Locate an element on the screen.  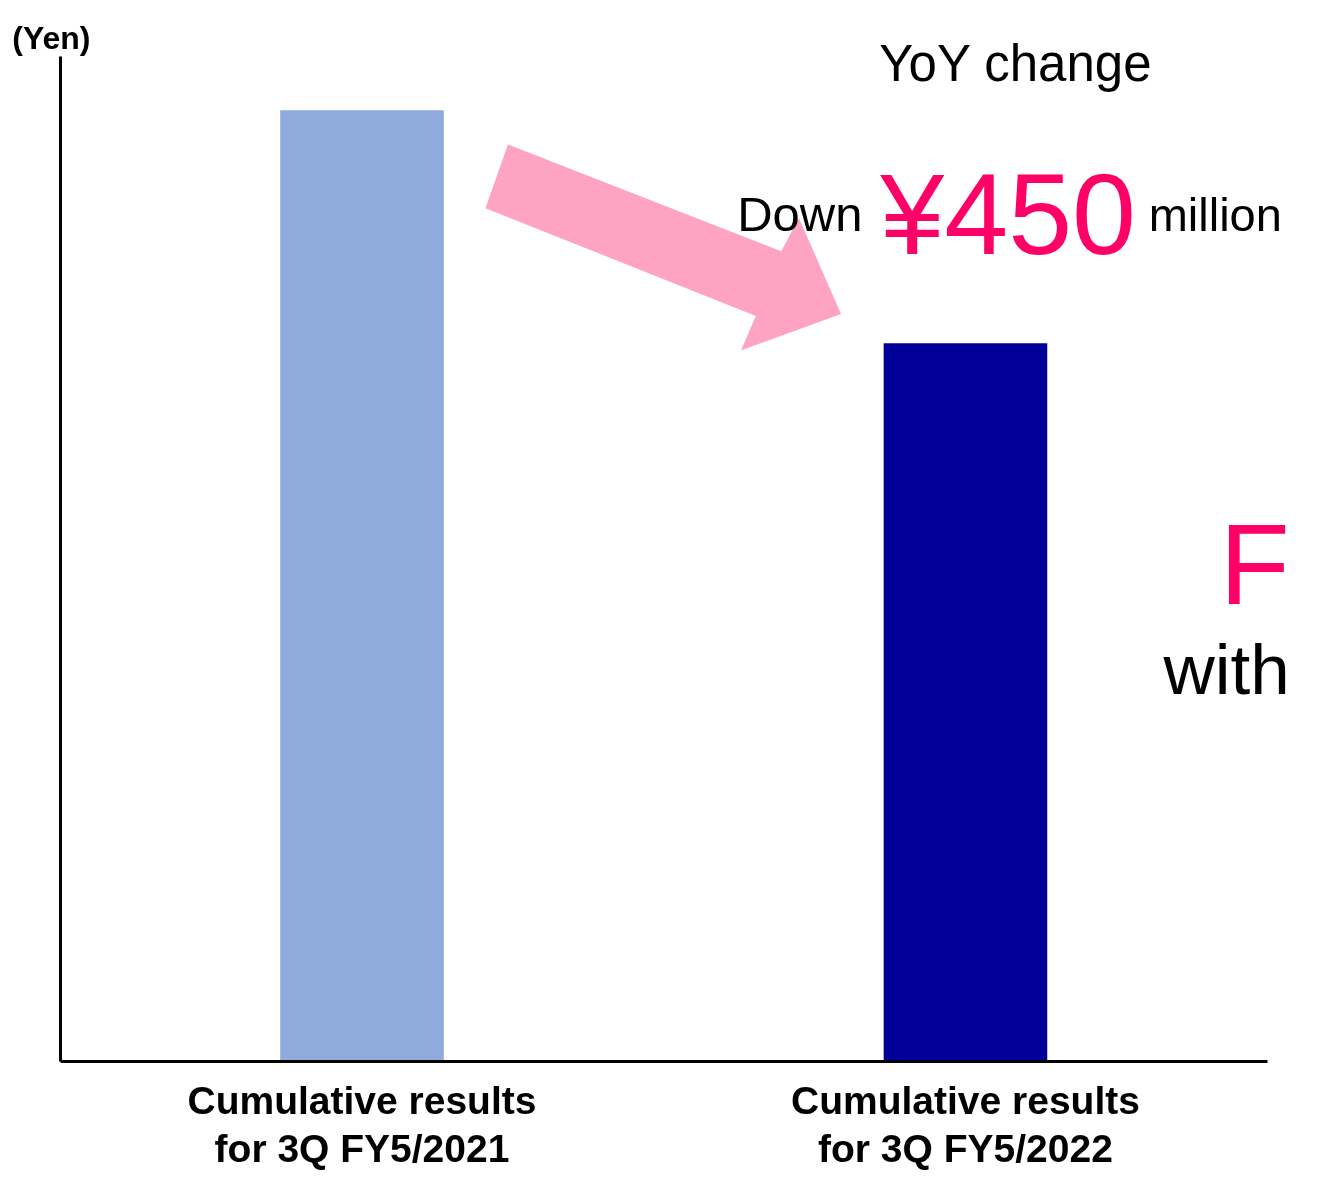
annotation: ¥450 is located at coordinates (1008, 214).